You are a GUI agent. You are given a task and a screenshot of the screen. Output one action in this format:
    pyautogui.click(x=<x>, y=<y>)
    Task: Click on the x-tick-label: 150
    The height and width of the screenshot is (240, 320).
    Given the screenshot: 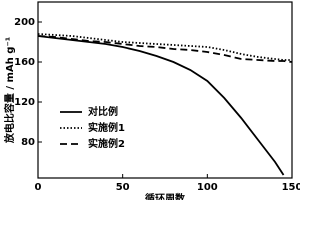 What is the action you would take?
    pyautogui.click(x=291, y=187)
    